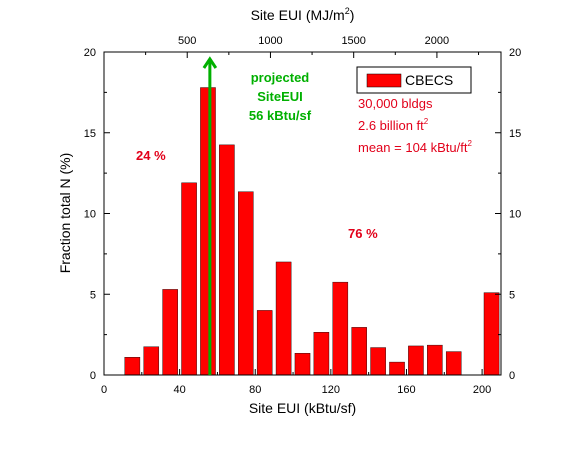 This screenshot has width=584, height=456. I want to click on projected-label-line1: projected, so click(280, 77).